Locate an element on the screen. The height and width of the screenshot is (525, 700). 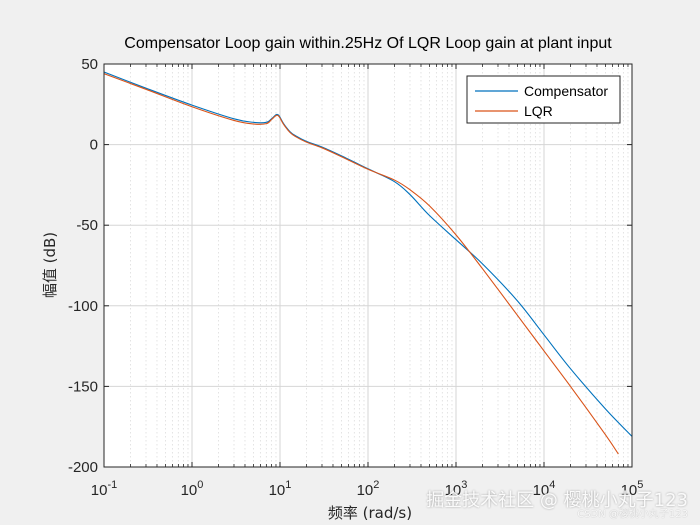
x-tick-labels: 10⁻¹ 10⁰ 10¹ 10² 10³ 10⁴ 10⁵ is located at coordinates (367, 489).